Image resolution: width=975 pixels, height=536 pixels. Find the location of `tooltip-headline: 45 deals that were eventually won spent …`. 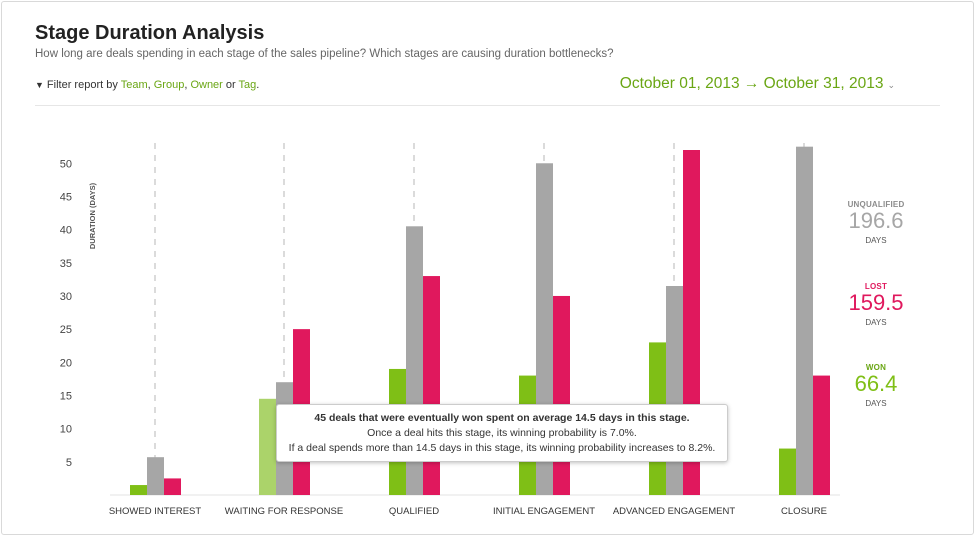

tooltip-headline: 45 deals that were eventually won spent … is located at coordinates (502, 418).